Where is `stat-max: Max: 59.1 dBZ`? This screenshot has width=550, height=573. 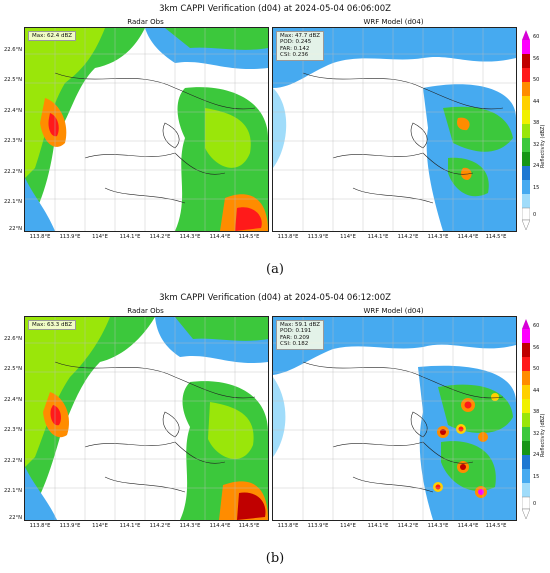
stat-max: Max: 59.1 dBZ is located at coordinates (300, 325).